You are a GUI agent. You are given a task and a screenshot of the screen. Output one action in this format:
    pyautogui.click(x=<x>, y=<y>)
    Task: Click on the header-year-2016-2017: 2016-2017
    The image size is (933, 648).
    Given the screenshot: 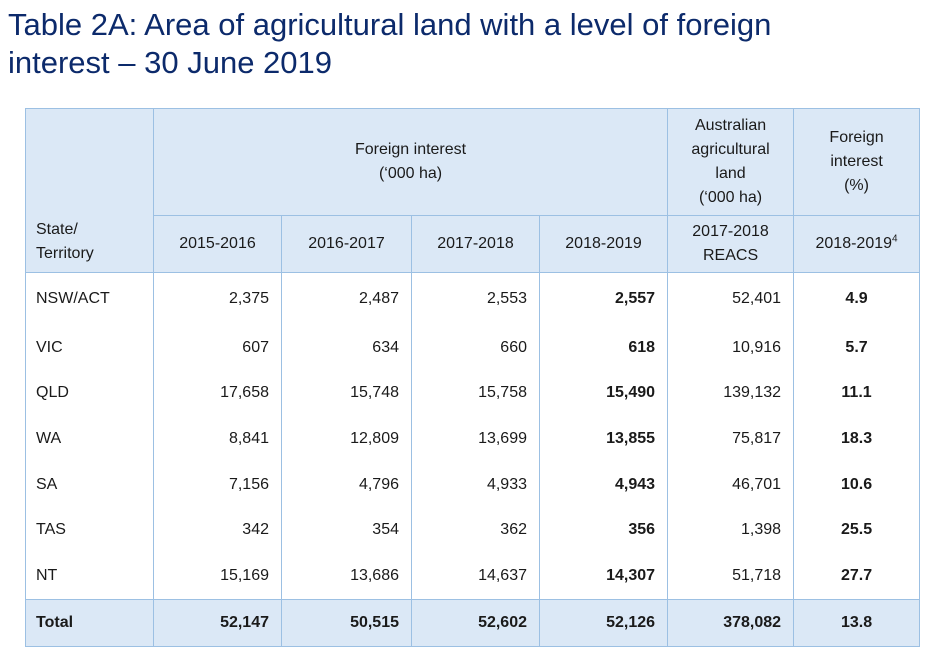 What is the action you would take?
    pyautogui.click(x=346, y=244)
    